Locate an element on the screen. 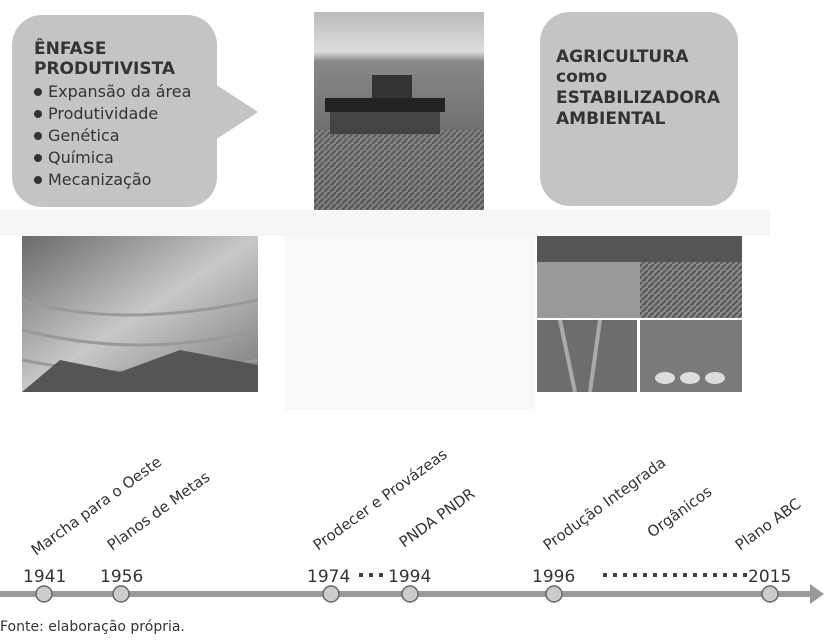 The image size is (824, 641). event-label: Produção Integrada is located at coordinates (604, 503).